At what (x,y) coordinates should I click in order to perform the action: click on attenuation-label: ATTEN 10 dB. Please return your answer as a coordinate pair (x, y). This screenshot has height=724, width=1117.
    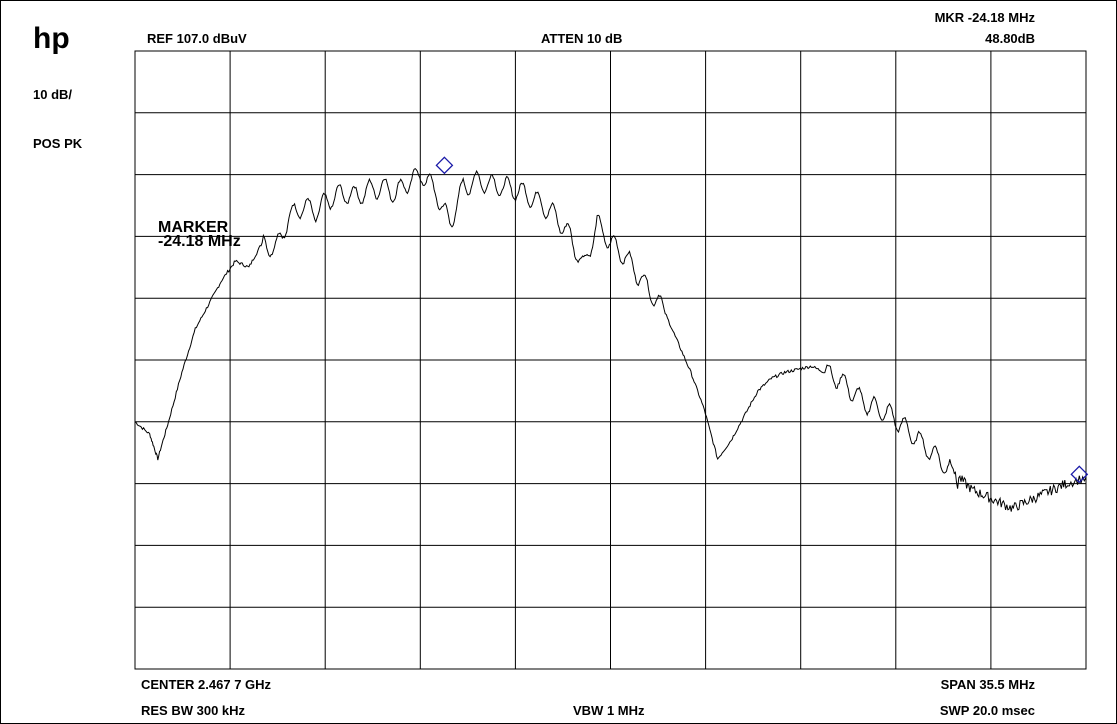
    Looking at the image, I should click on (582, 38).